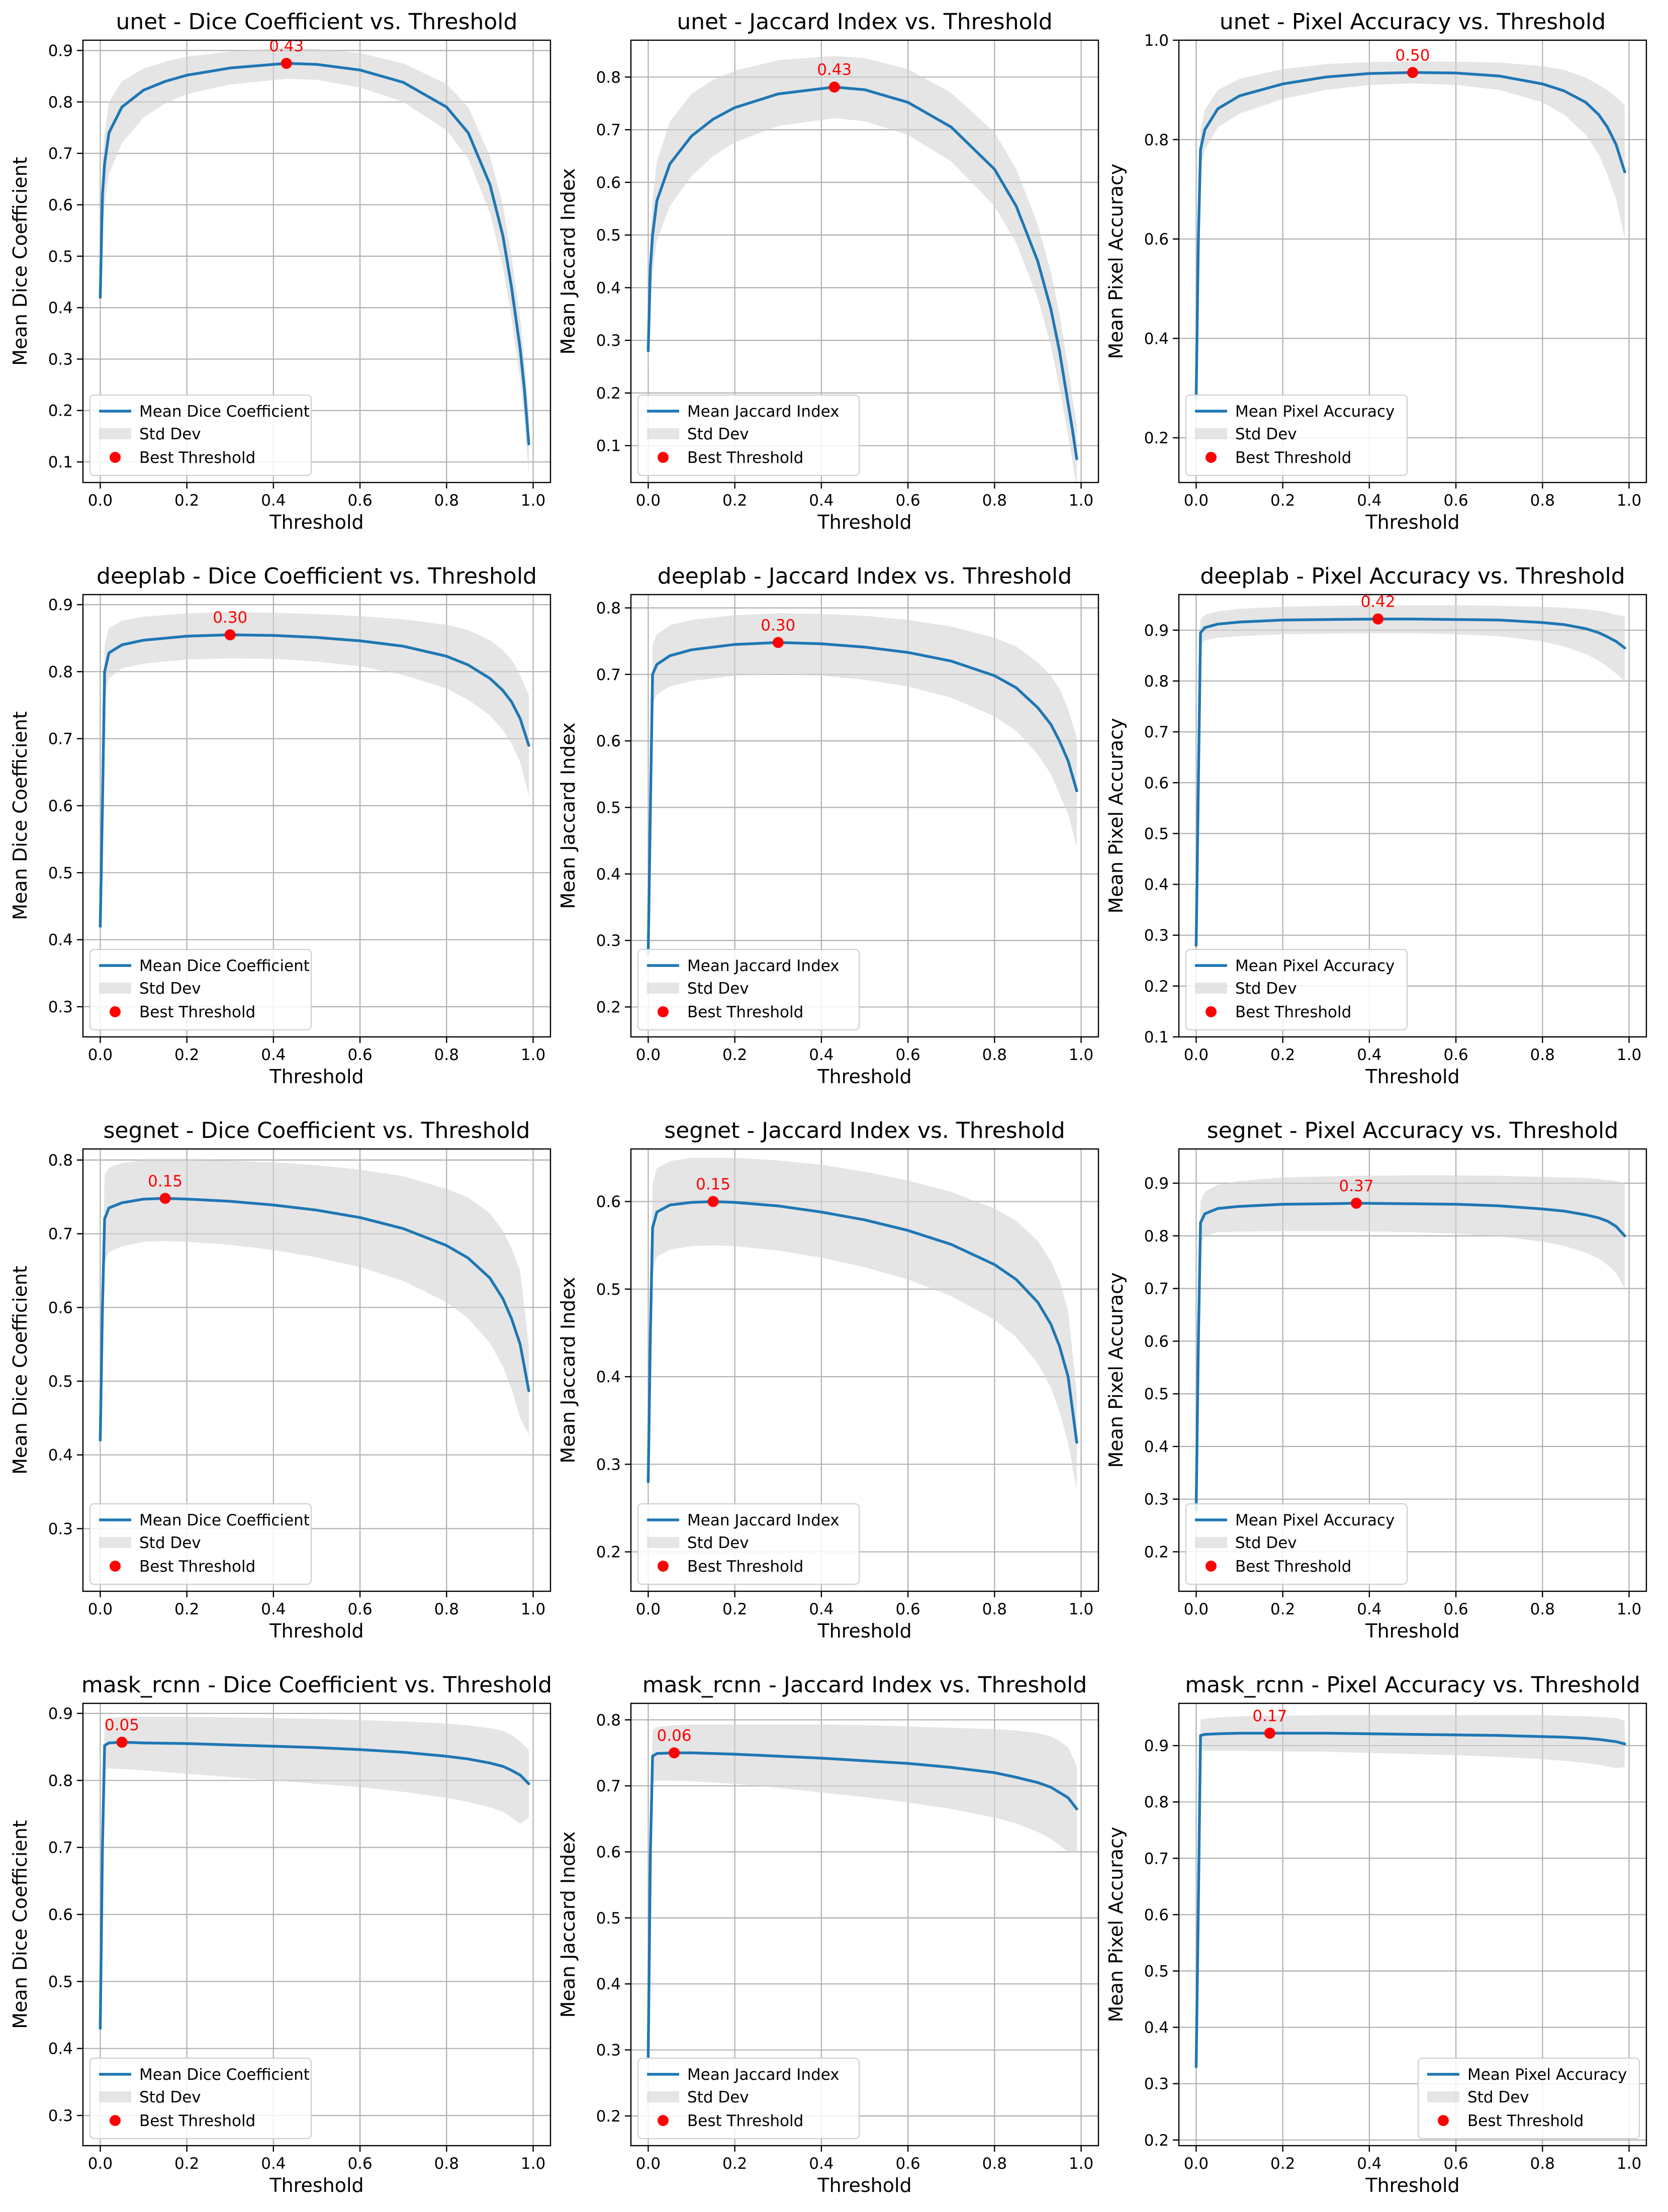  I want to click on legend-mean-label: Mean Dice Coefficient, so click(224, 966).